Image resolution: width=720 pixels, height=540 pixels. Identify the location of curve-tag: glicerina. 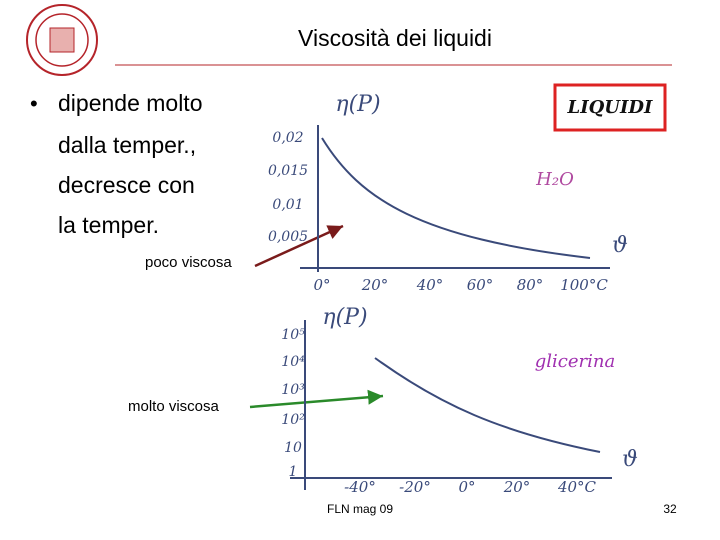
(575, 361).